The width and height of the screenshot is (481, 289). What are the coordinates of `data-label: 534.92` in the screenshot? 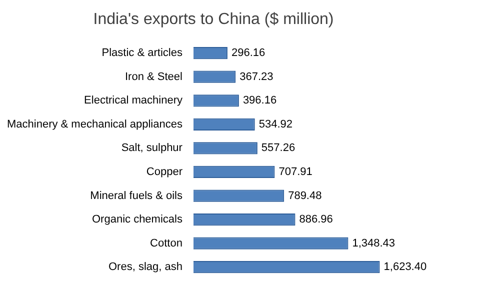 It's located at (275, 124).